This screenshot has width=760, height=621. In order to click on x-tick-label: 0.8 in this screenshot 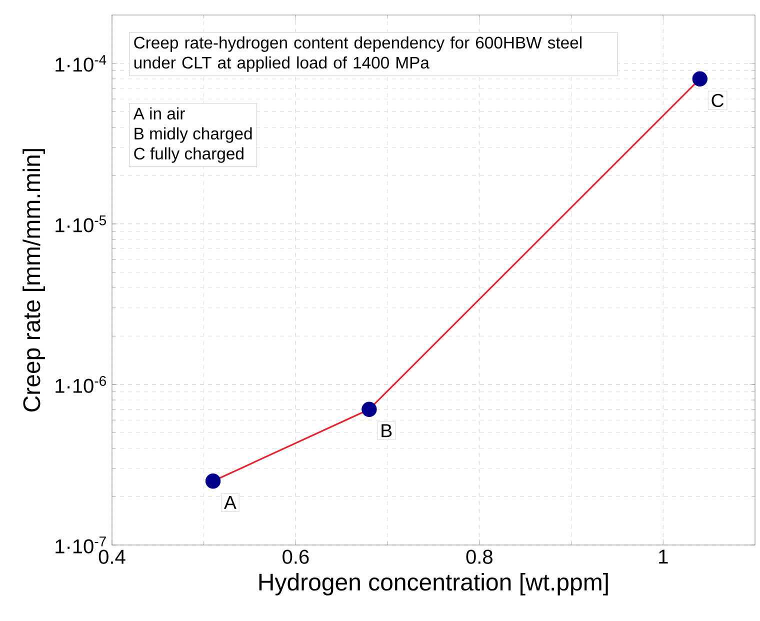, I will do `click(479, 557)`.